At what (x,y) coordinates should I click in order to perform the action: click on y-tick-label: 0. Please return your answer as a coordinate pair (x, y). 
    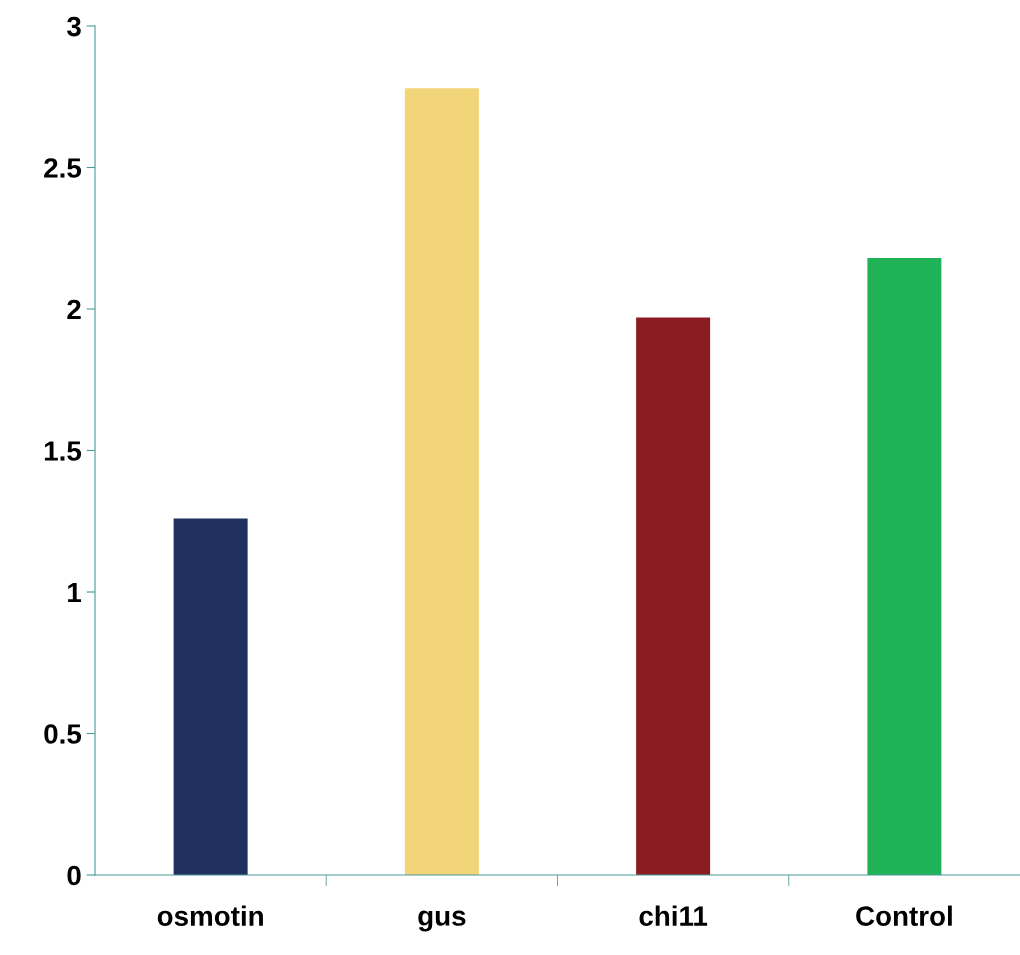
    Looking at the image, I should click on (74, 875).